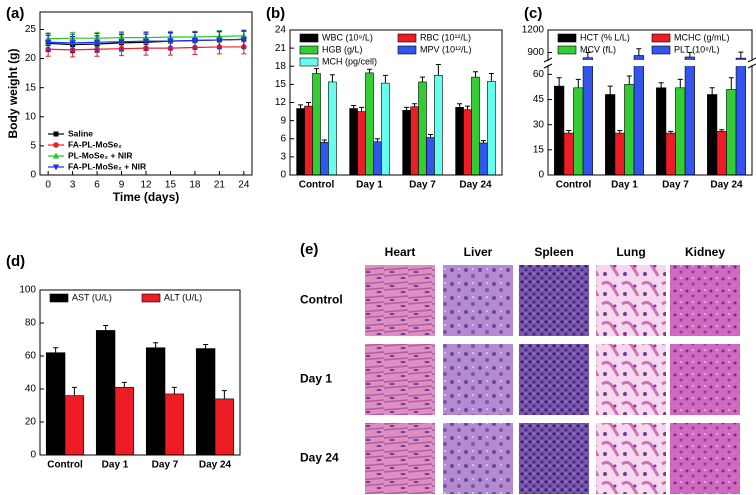 The width and height of the screenshot is (756, 495). I want to click on row-label: Control, so click(321, 300).